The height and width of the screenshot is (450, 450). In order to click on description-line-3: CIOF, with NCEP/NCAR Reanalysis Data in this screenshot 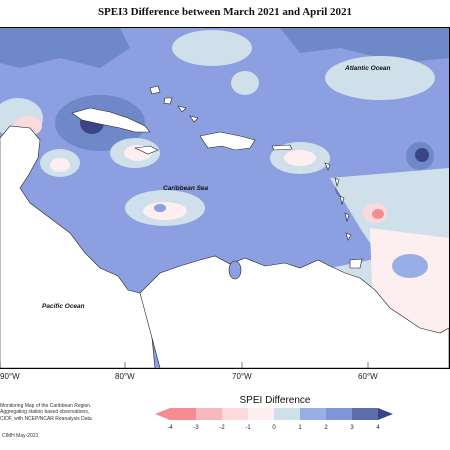, I will do `click(46, 418)`.